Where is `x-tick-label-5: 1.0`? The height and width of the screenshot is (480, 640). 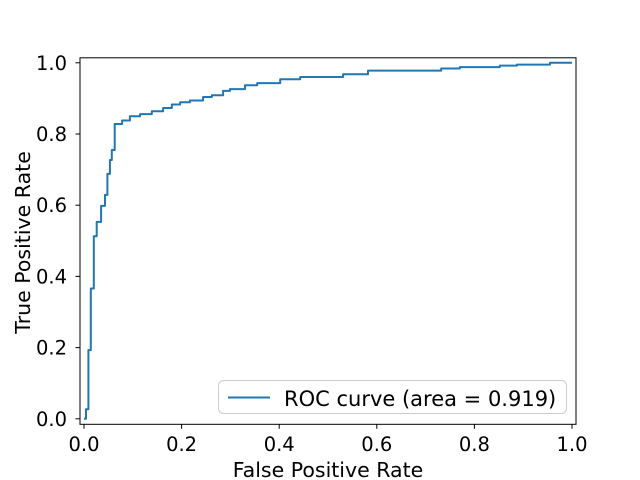
x-tick-label-5: 1.0 is located at coordinates (571, 444).